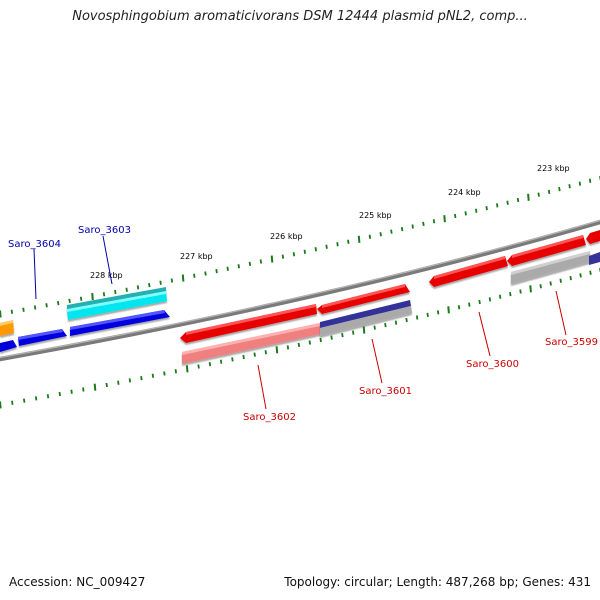 The width and height of the screenshot is (600, 600). Describe the element at coordinates (464, 192) in the screenshot. I see `kbp-label-224: 224 kbp` at that location.